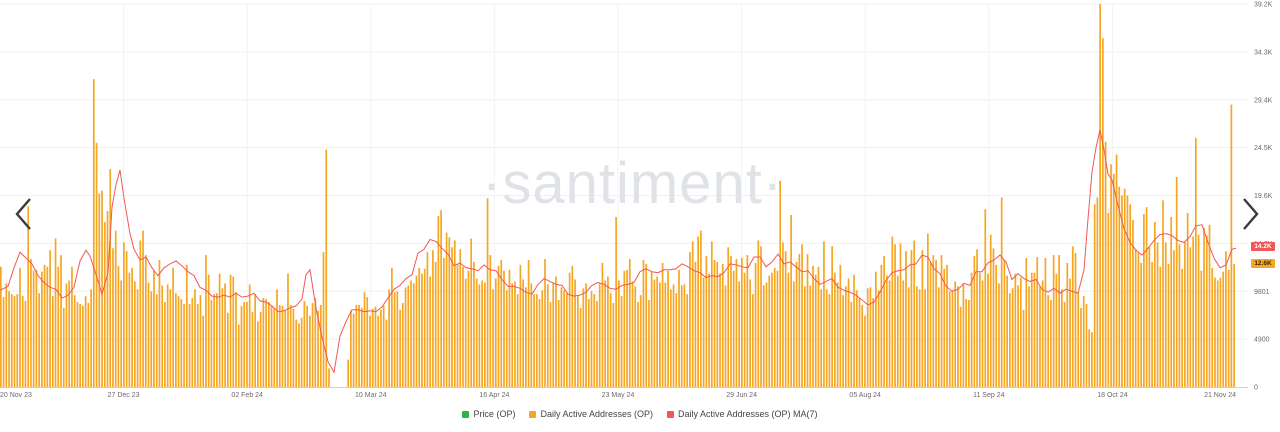 This screenshot has height=432, width=1280. Describe the element at coordinates (1250, 214) in the screenshot. I see `chevron-right-icon` at that location.